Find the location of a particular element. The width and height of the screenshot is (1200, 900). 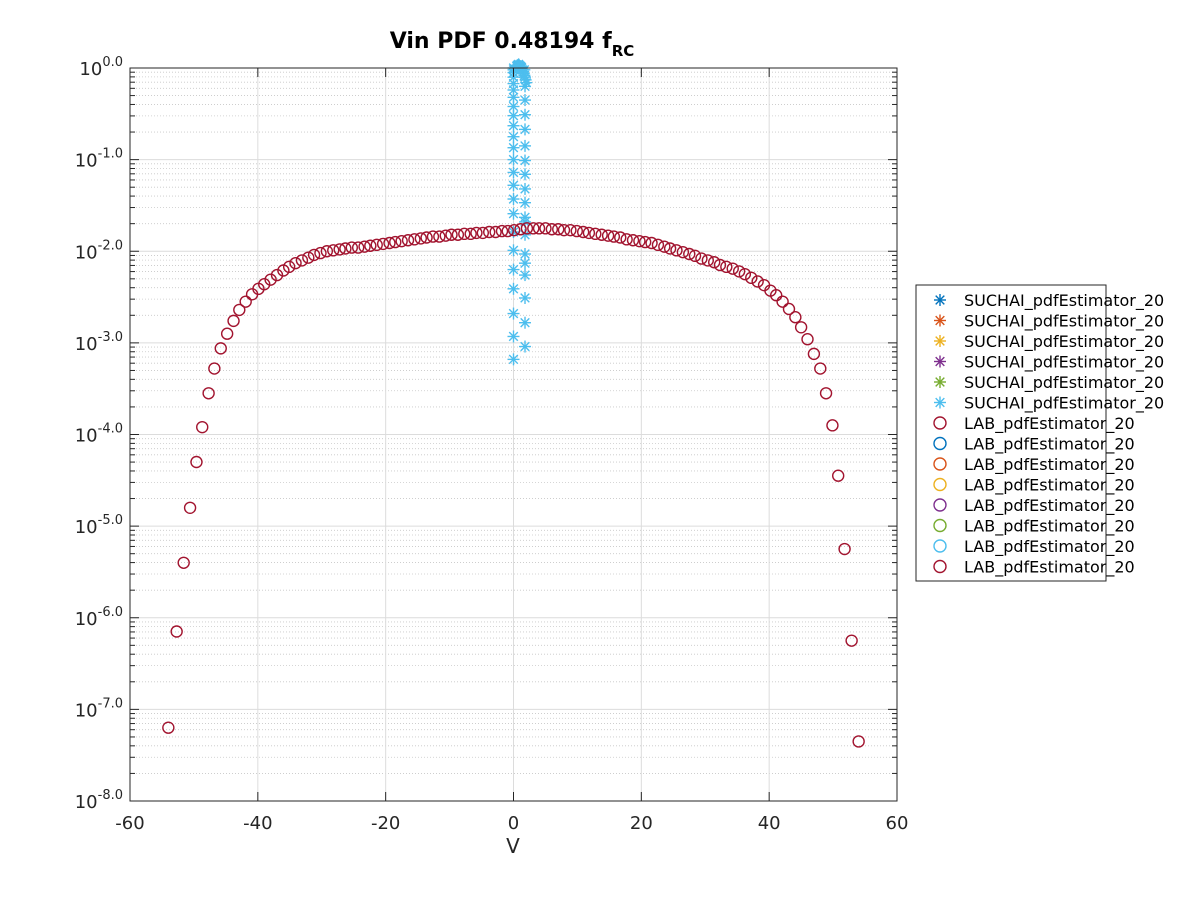

y-tick-exponent: -6.0 is located at coordinates (110, 612).